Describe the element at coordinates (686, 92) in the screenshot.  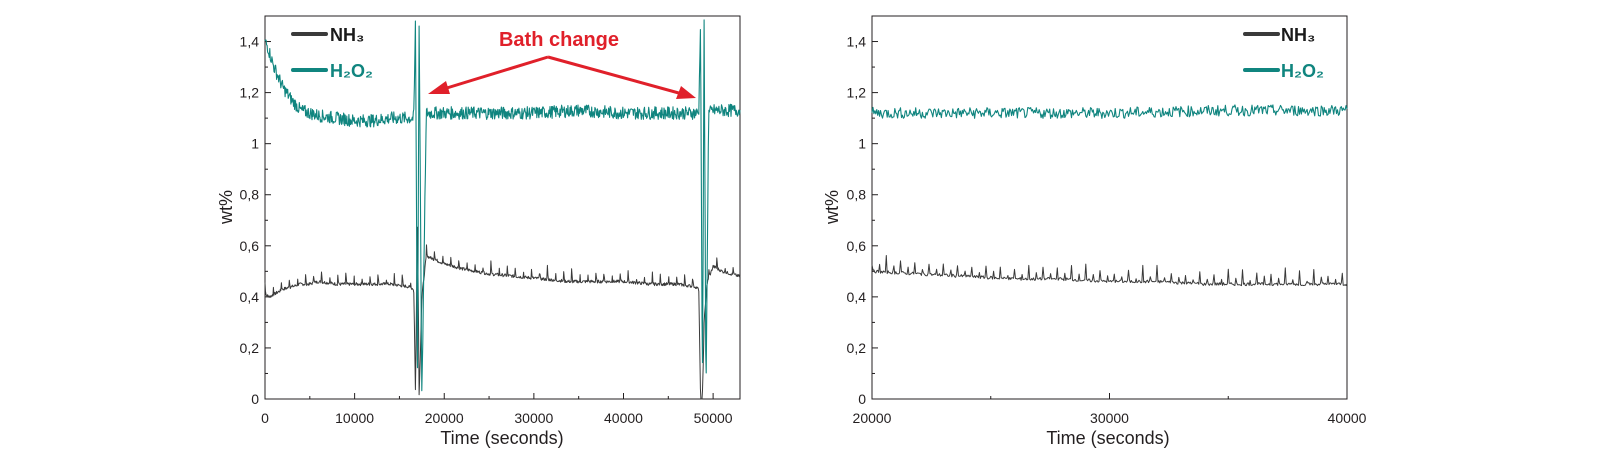
I see `annotation-arrowhead-right` at that location.